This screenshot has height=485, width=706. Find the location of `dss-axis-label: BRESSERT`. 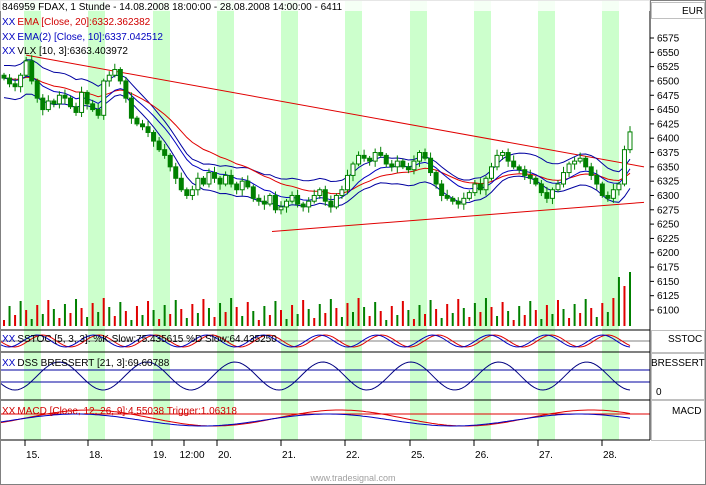

dss-axis-label: BRESSERT is located at coordinates (678, 363).